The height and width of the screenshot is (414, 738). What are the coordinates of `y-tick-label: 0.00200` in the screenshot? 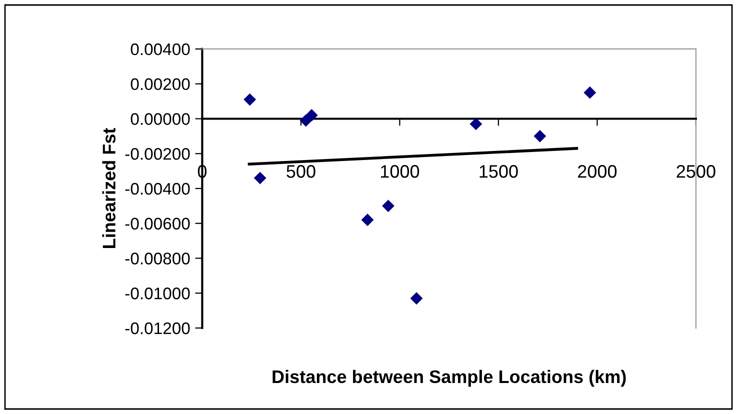 It's located at (160, 84).